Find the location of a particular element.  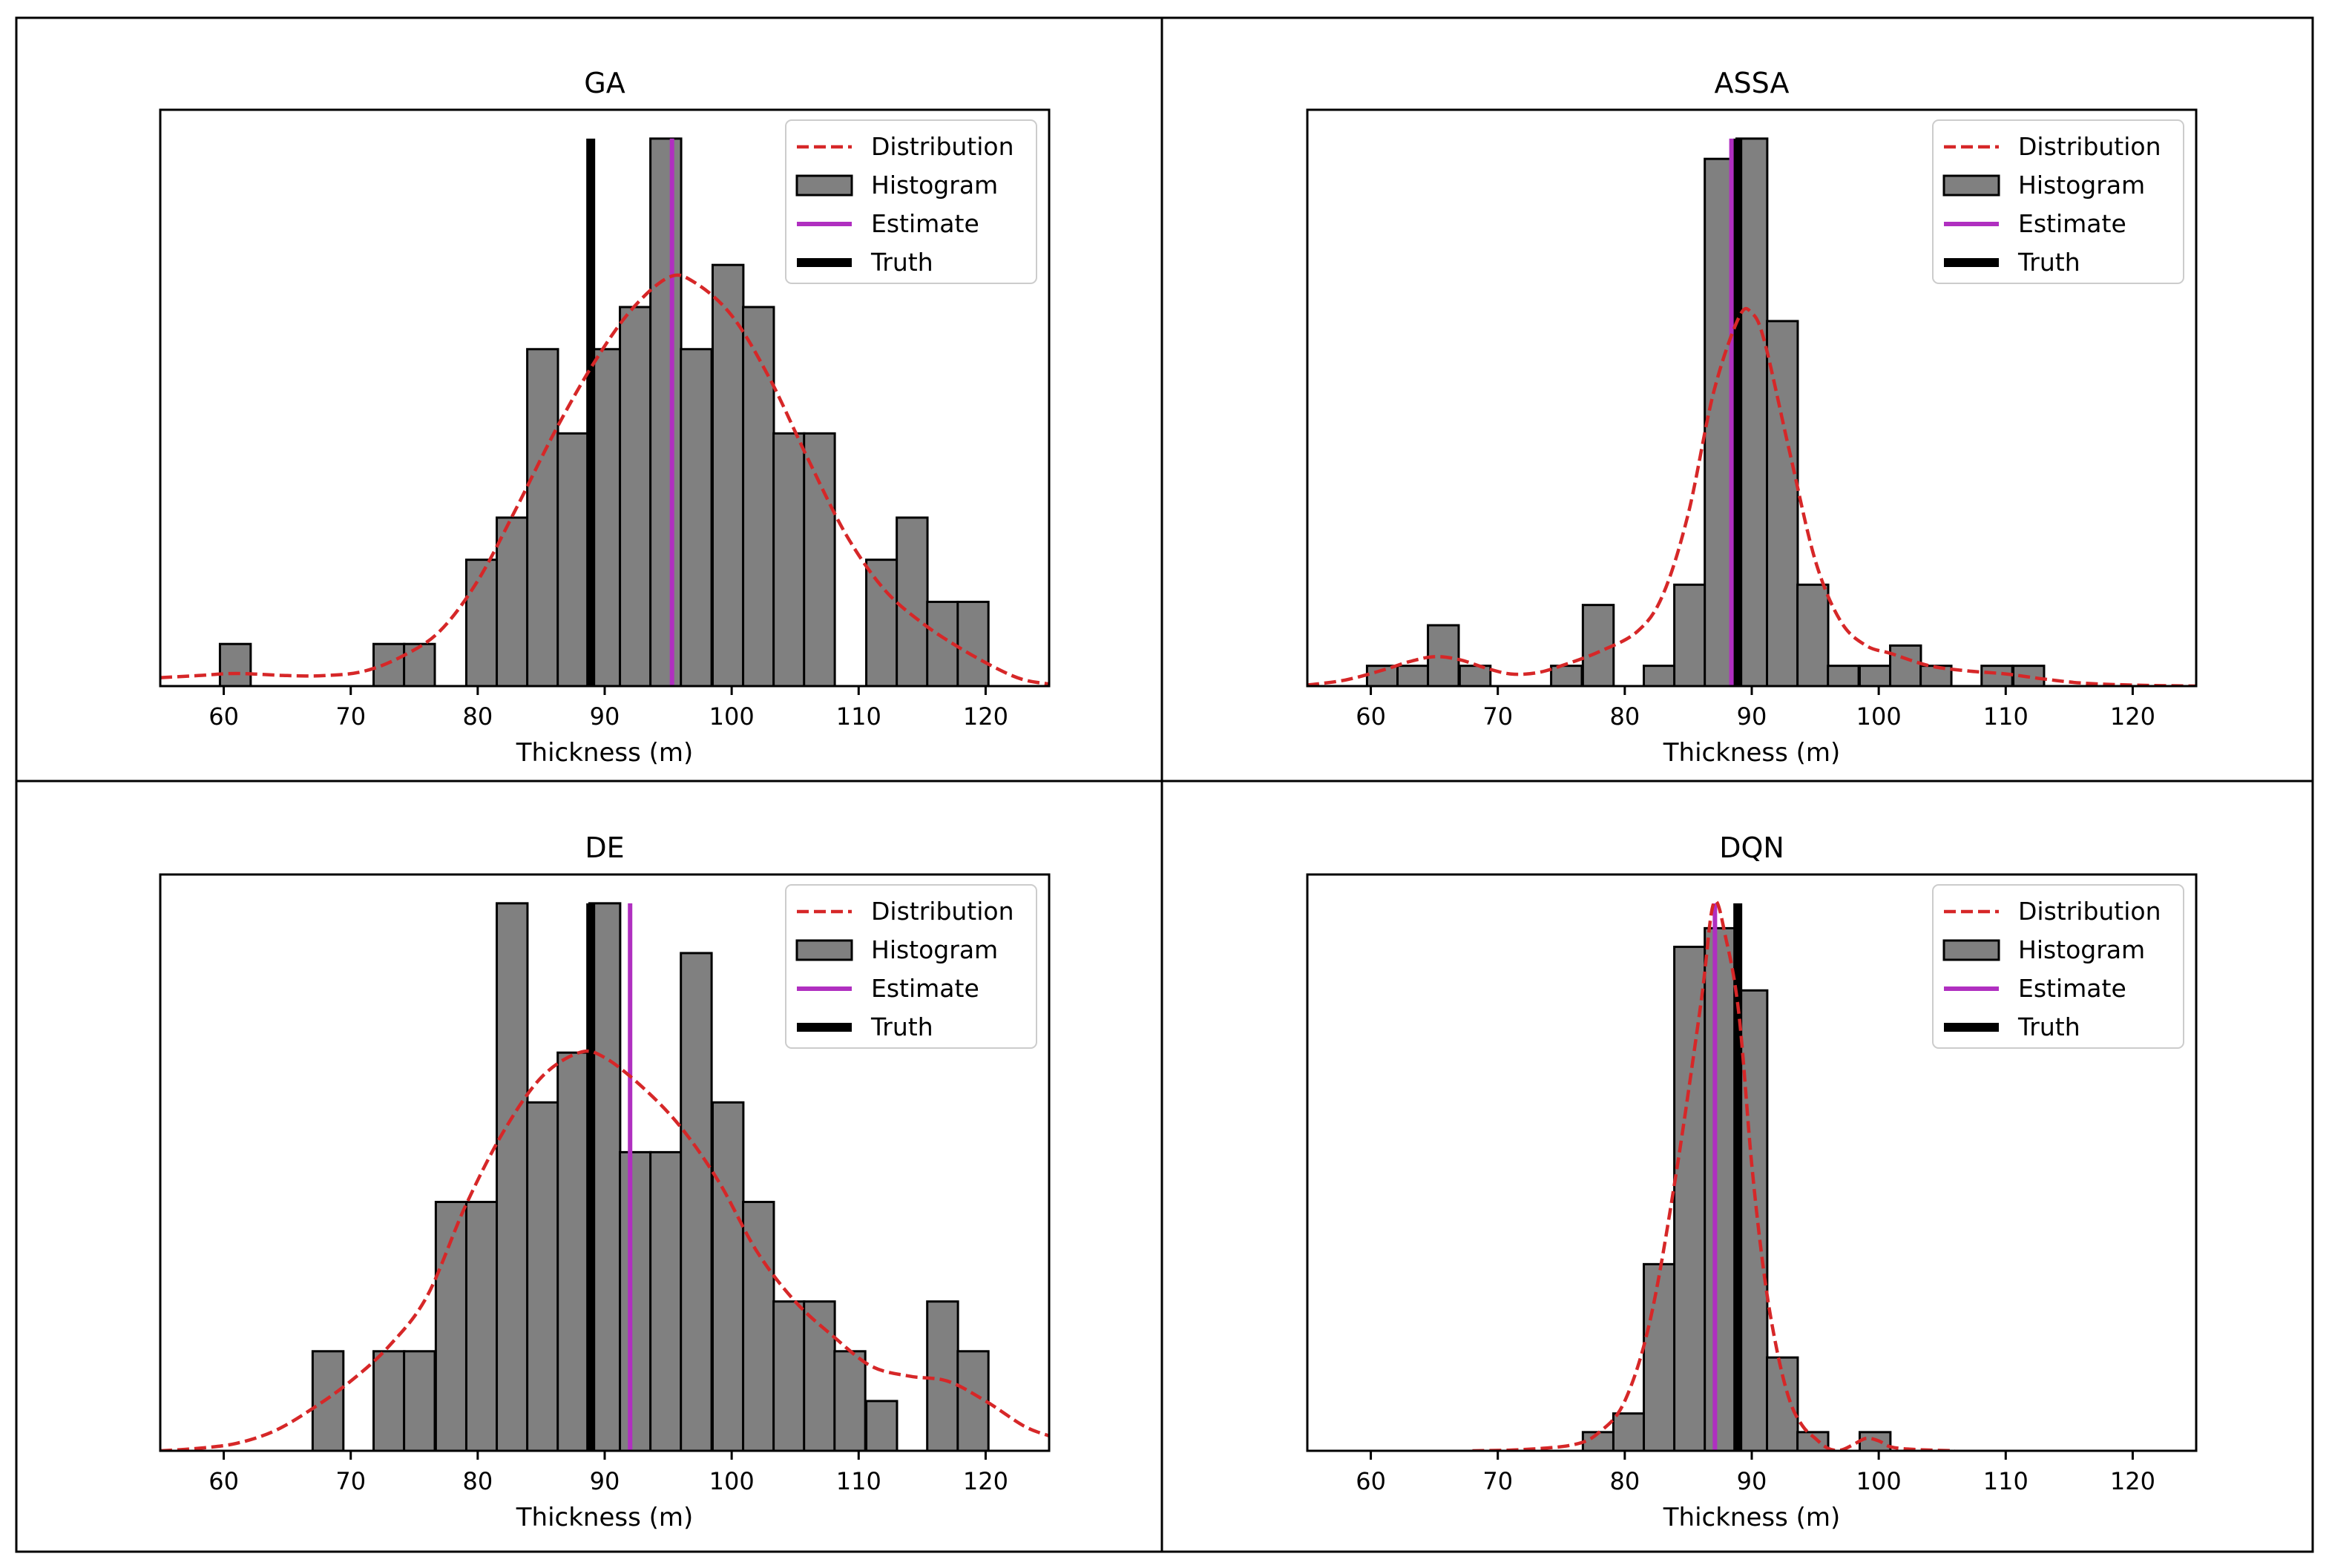

chart-title: DQN is located at coordinates (1751, 847).